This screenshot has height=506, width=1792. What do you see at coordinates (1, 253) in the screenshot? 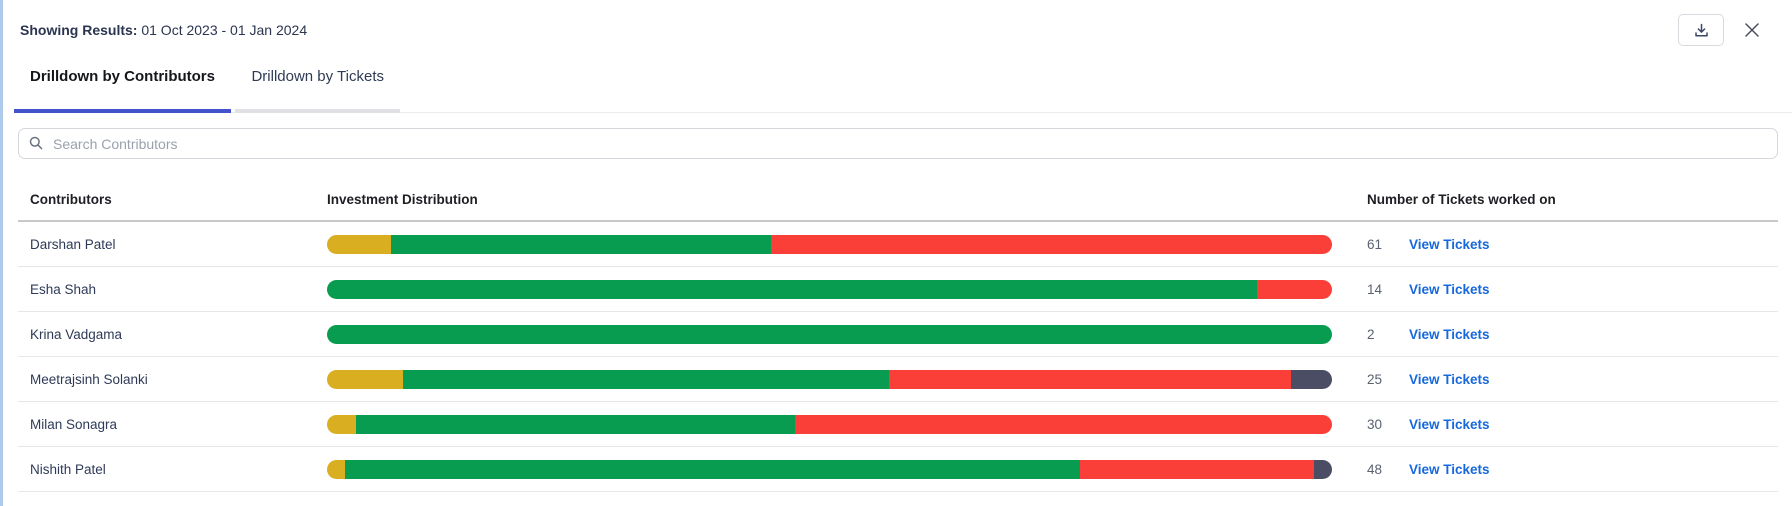
I see `panel-left-accent-line` at bounding box center [1, 253].